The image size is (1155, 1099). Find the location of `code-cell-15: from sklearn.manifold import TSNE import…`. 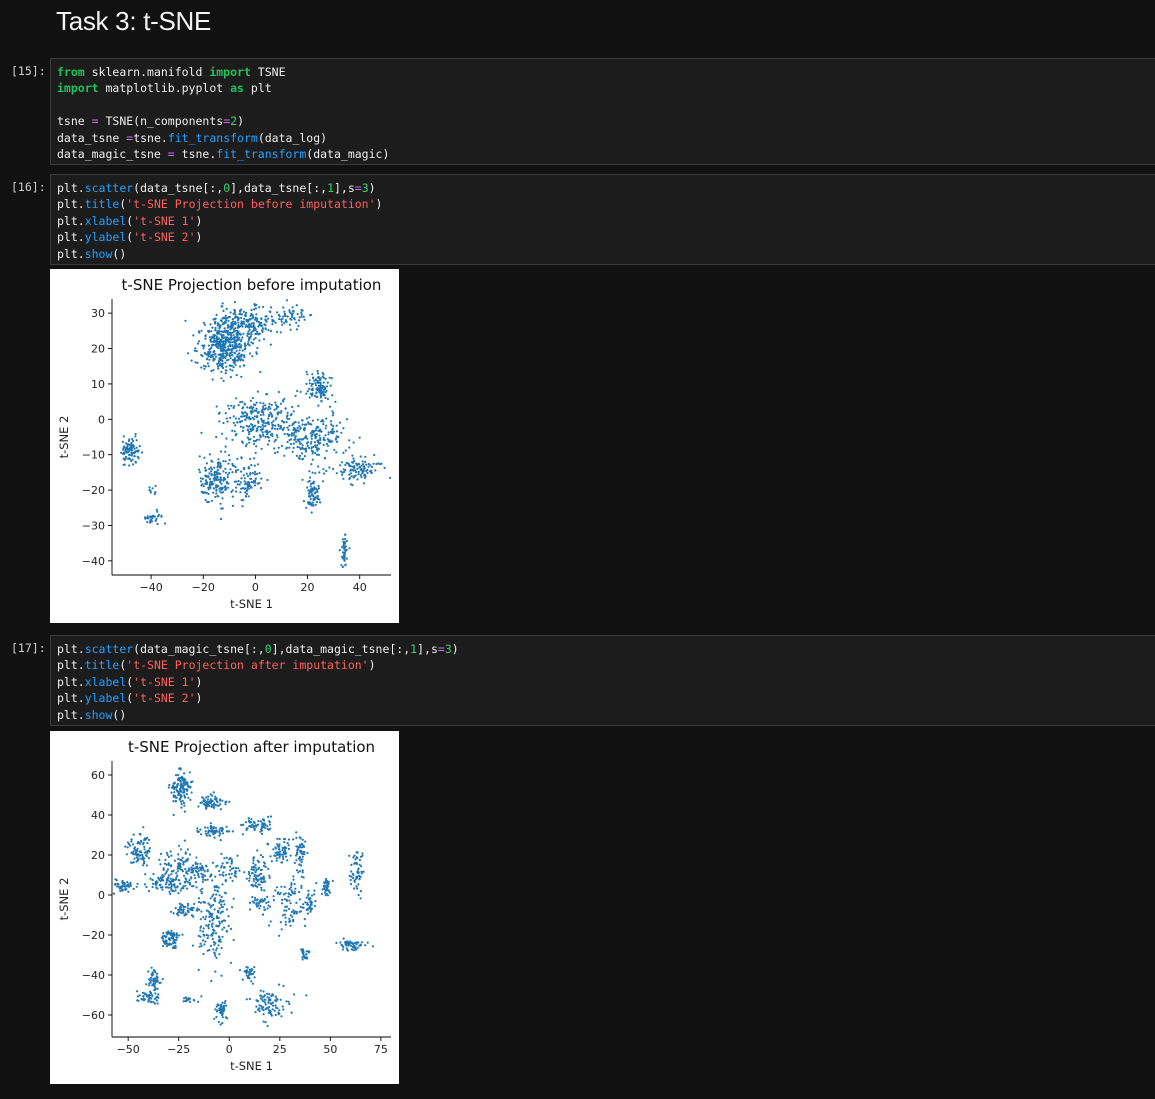

code-cell-15: from sklearn.manifold import TSNE import… is located at coordinates (602, 111).